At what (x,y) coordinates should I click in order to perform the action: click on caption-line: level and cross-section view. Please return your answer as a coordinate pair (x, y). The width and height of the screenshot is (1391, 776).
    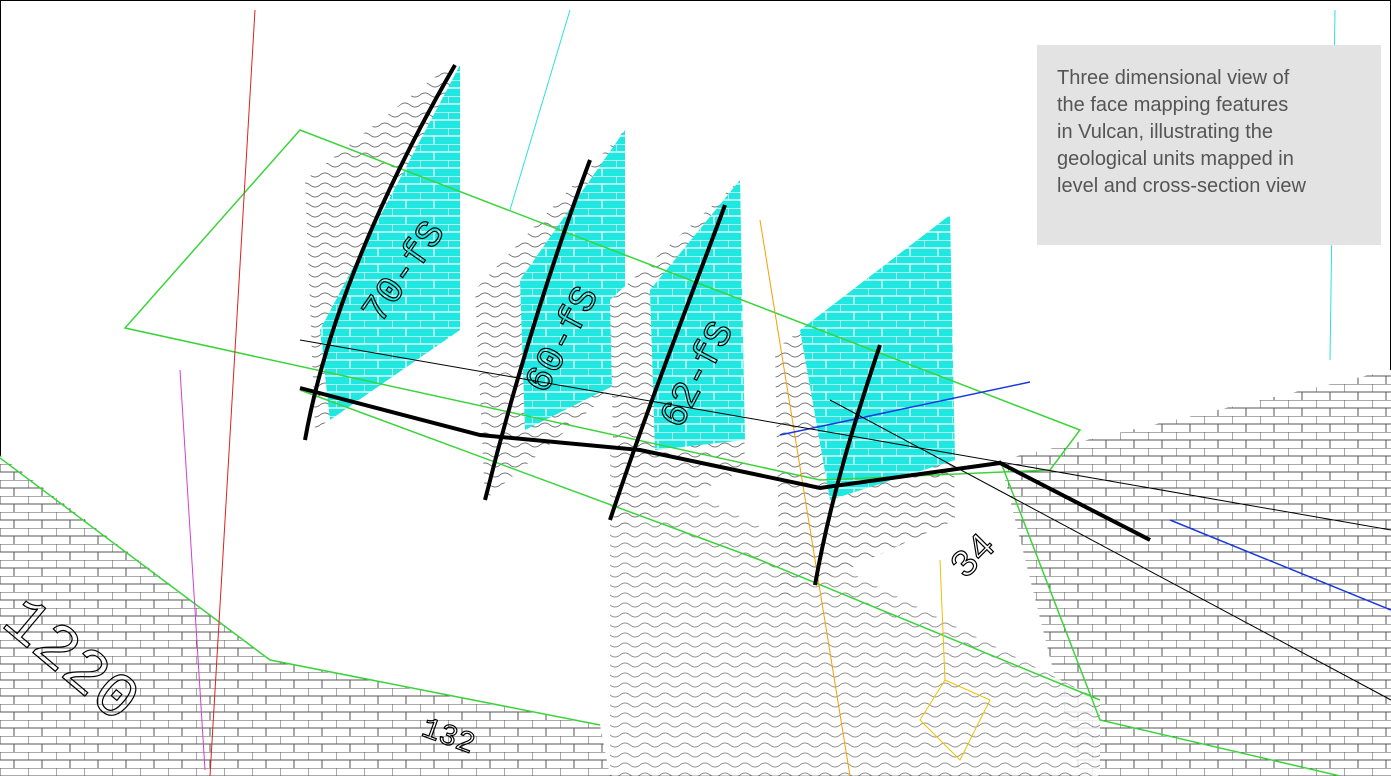
    Looking at the image, I should click on (1181, 186).